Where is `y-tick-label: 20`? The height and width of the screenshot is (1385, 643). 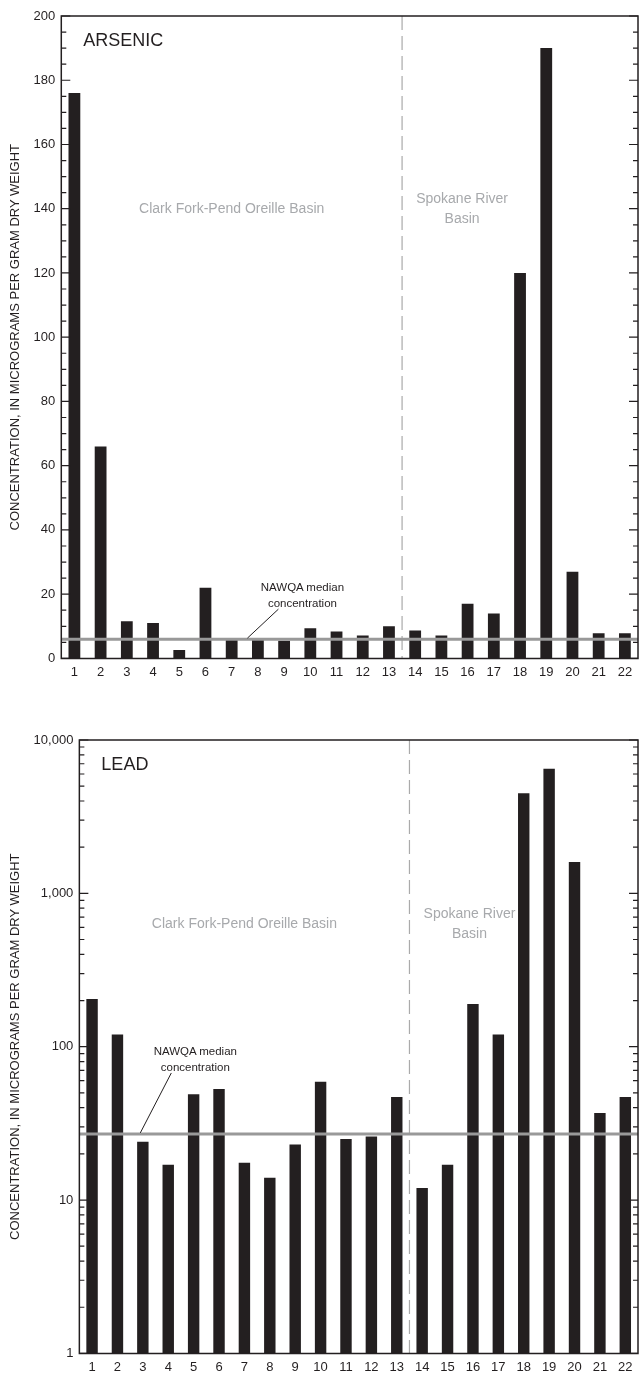
y-tick-label: 20 is located at coordinates (48, 593).